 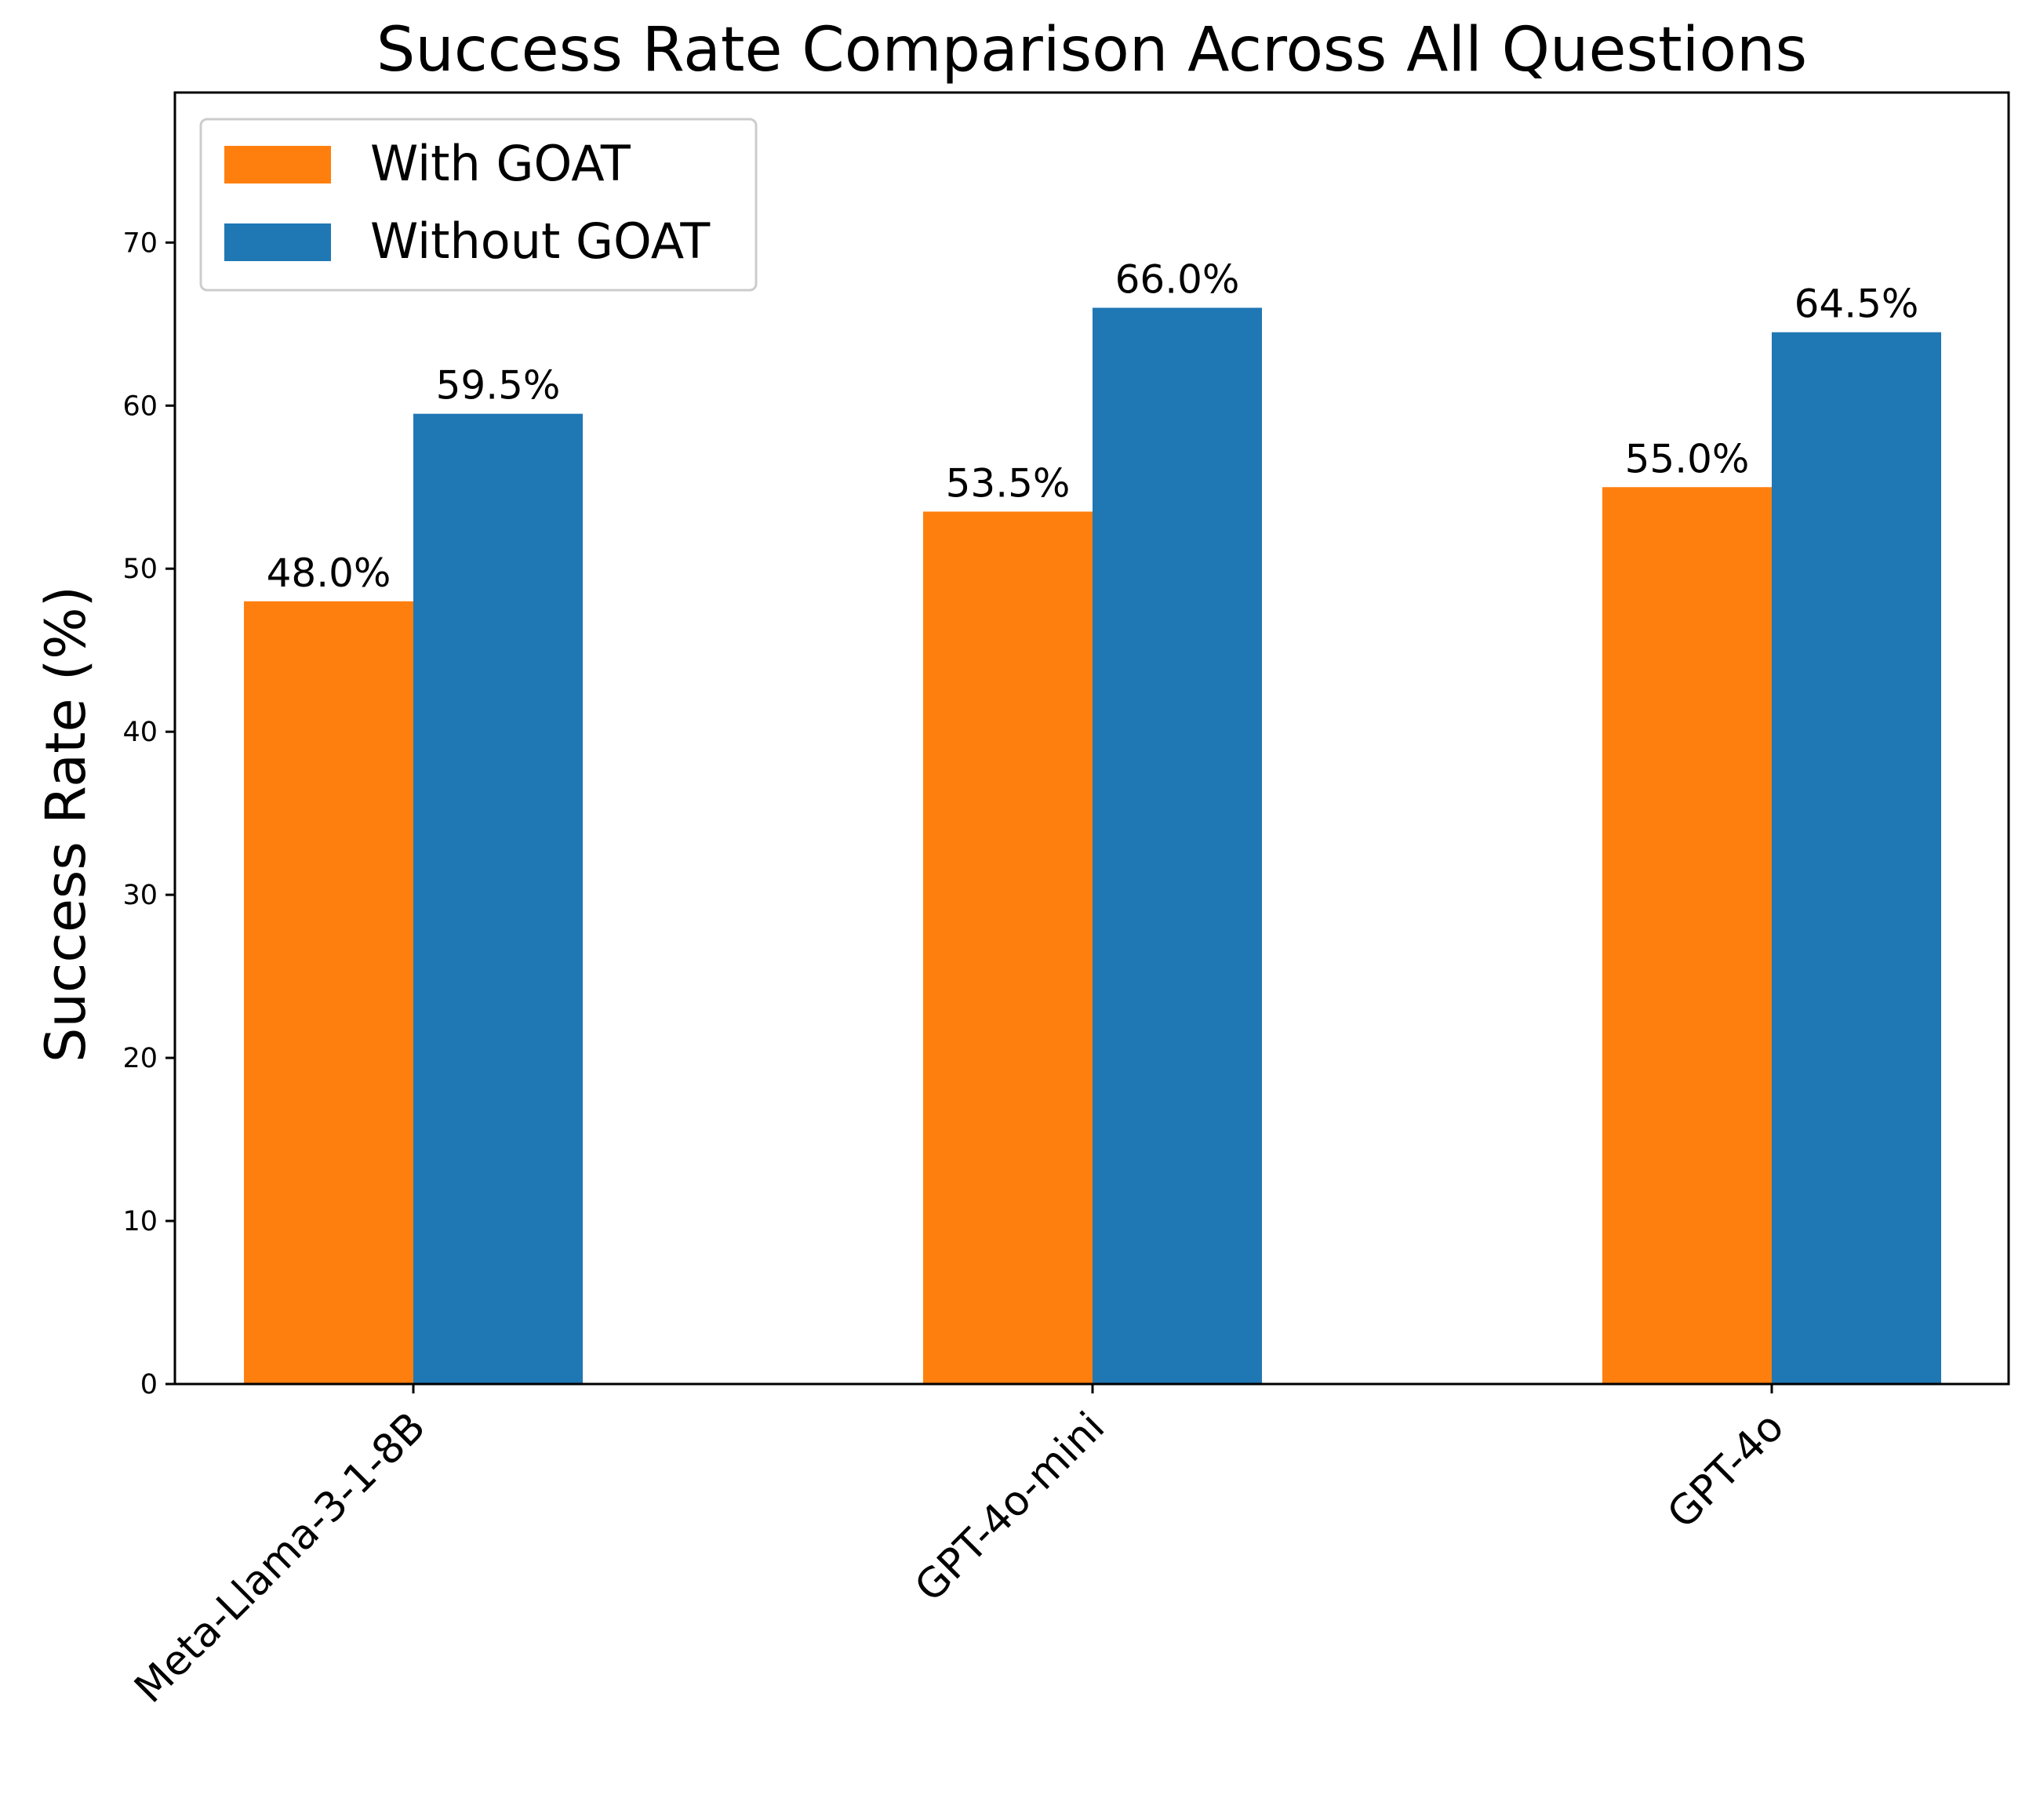 What do you see at coordinates (277, 242) in the screenshot?
I see `legend-swatch-without-goat` at bounding box center [277, 242].